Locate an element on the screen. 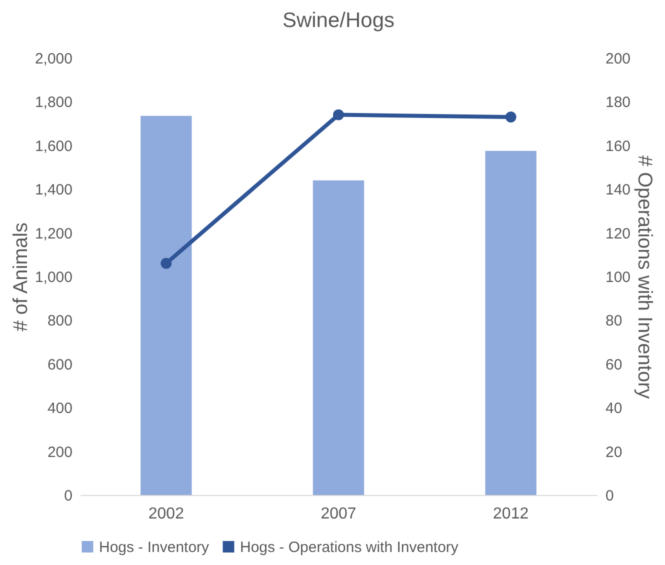 The width and height of the screenshot is (665, 565). y-tick-label: 2,000 is located at coordinates (53, 59).